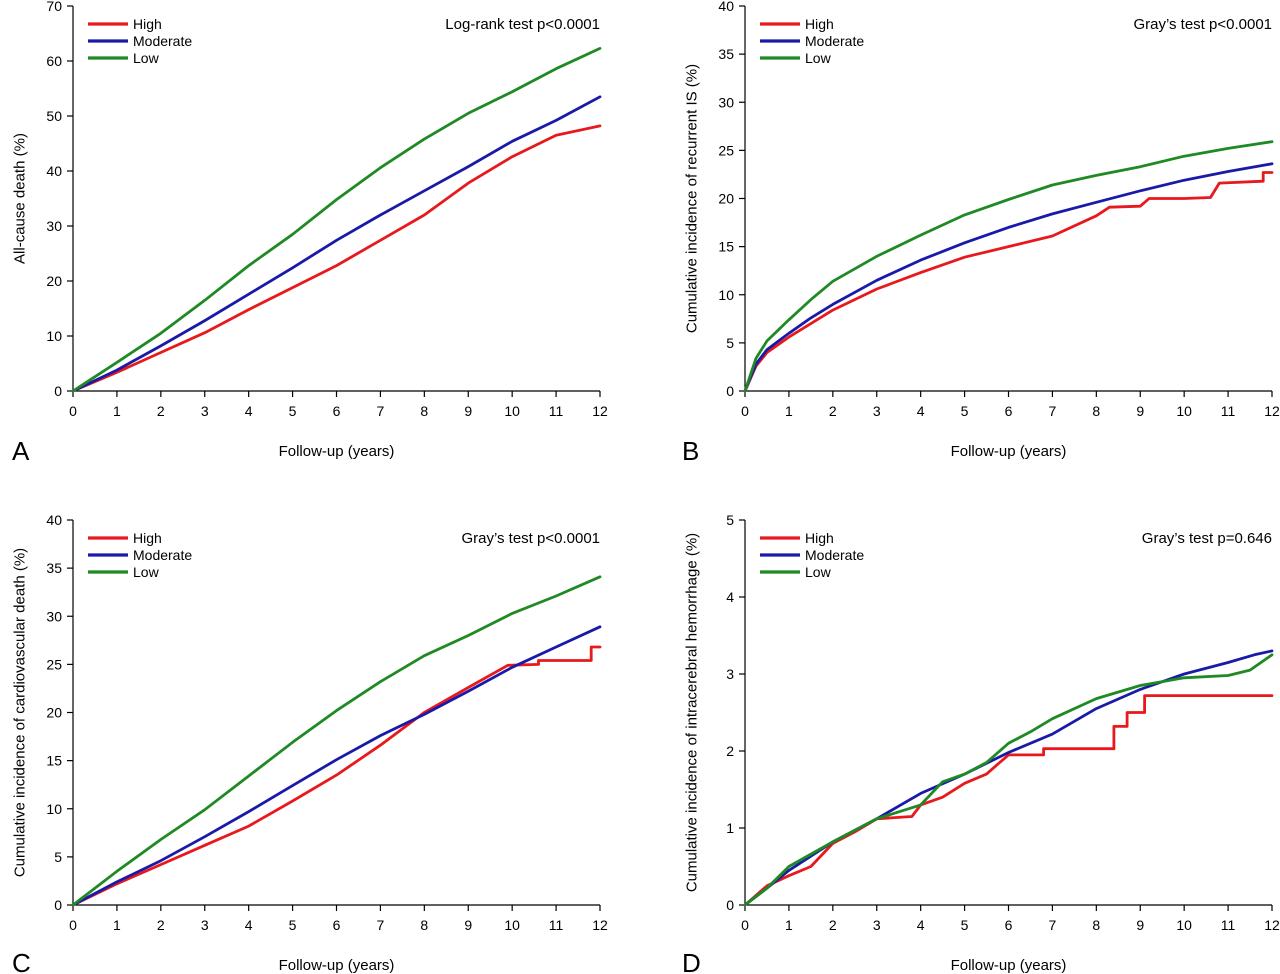  What do you see at coordinates (1207, 538) in the screenshot?
I see `test-annotation: Gray’s test p=0.646` at bounding box center [1207, 538].